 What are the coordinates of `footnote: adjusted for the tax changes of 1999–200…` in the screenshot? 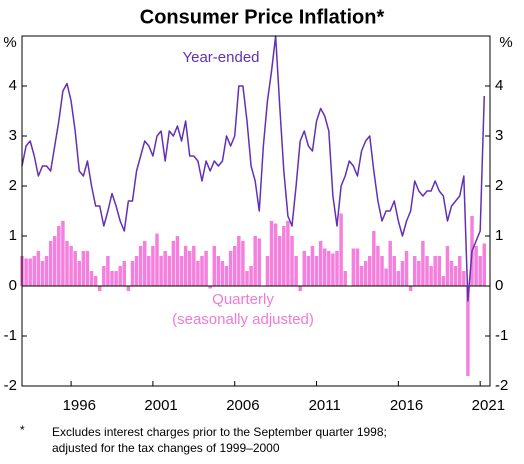 It's located at (166, 448).